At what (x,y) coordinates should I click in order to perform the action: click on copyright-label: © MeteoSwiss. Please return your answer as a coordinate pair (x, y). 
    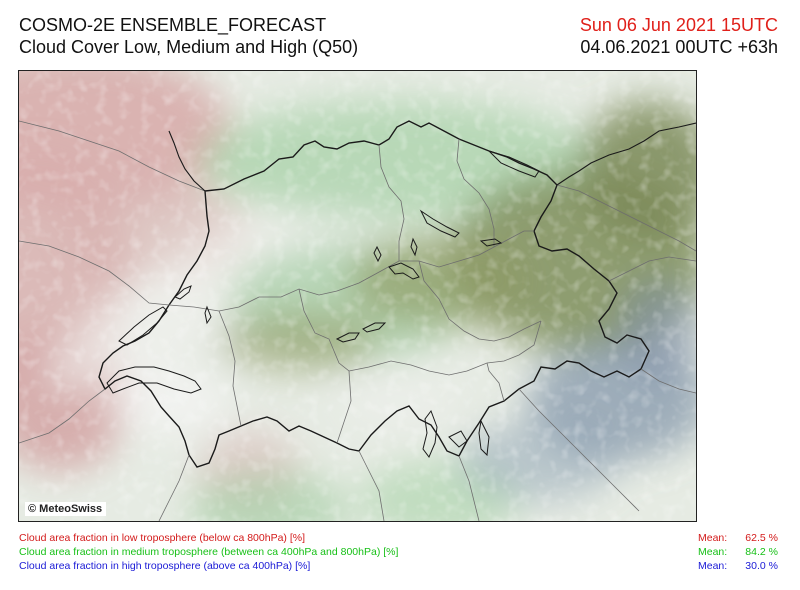
    Looking at the image, I should click on (66, 509).